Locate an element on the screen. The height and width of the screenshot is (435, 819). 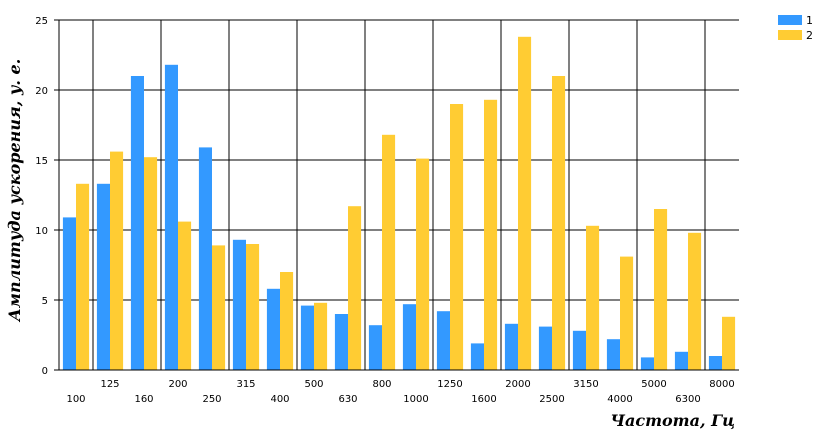
x-tick-label: 3150 is located at coordinates (585, 384).